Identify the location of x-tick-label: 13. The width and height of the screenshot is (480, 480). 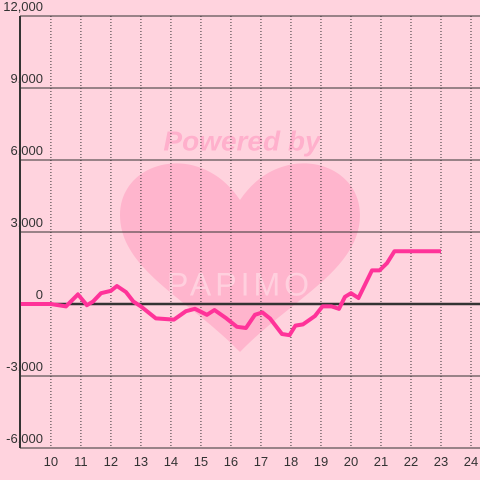
(141, 461).